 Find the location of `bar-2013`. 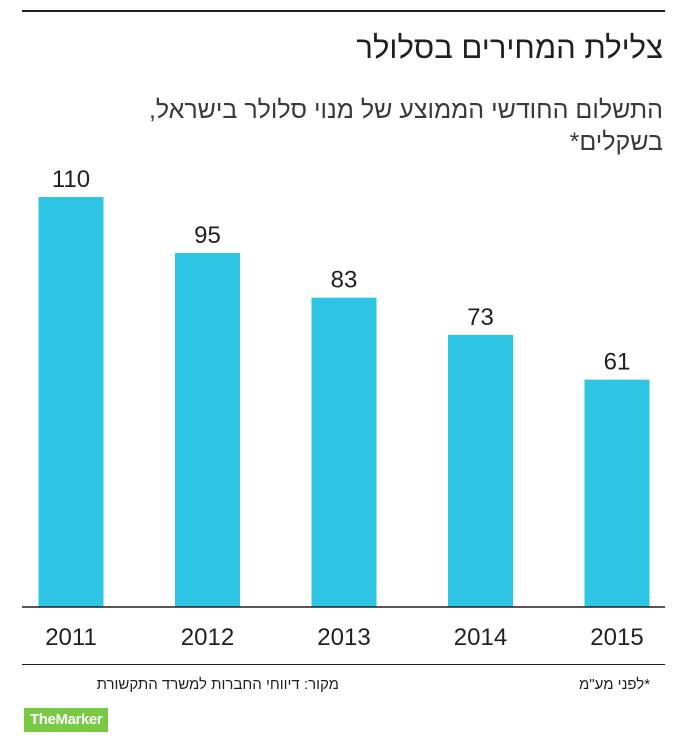

bar-2013 is located at coordinates (344, 452).